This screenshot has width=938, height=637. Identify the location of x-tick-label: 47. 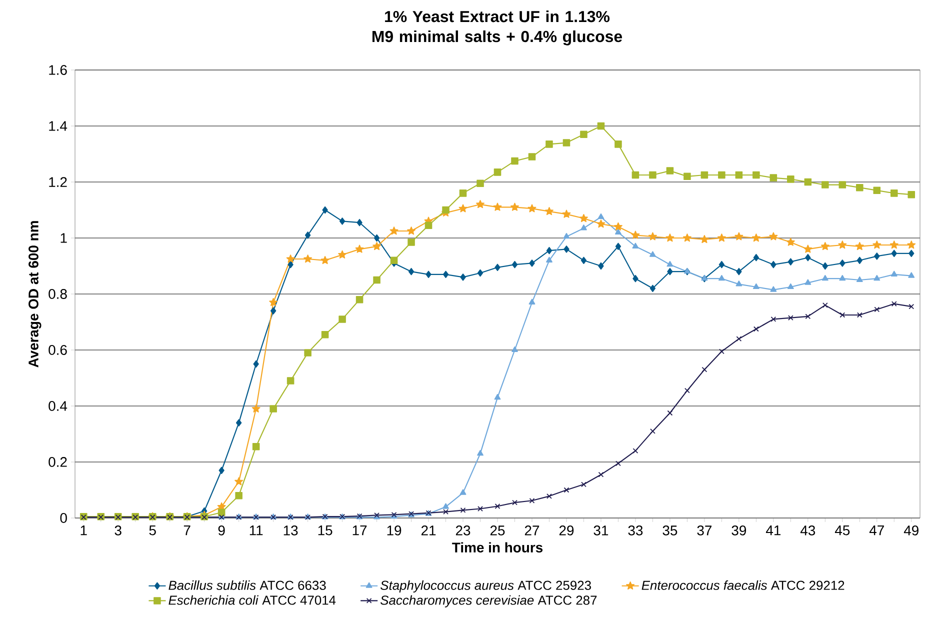
(876, 531).